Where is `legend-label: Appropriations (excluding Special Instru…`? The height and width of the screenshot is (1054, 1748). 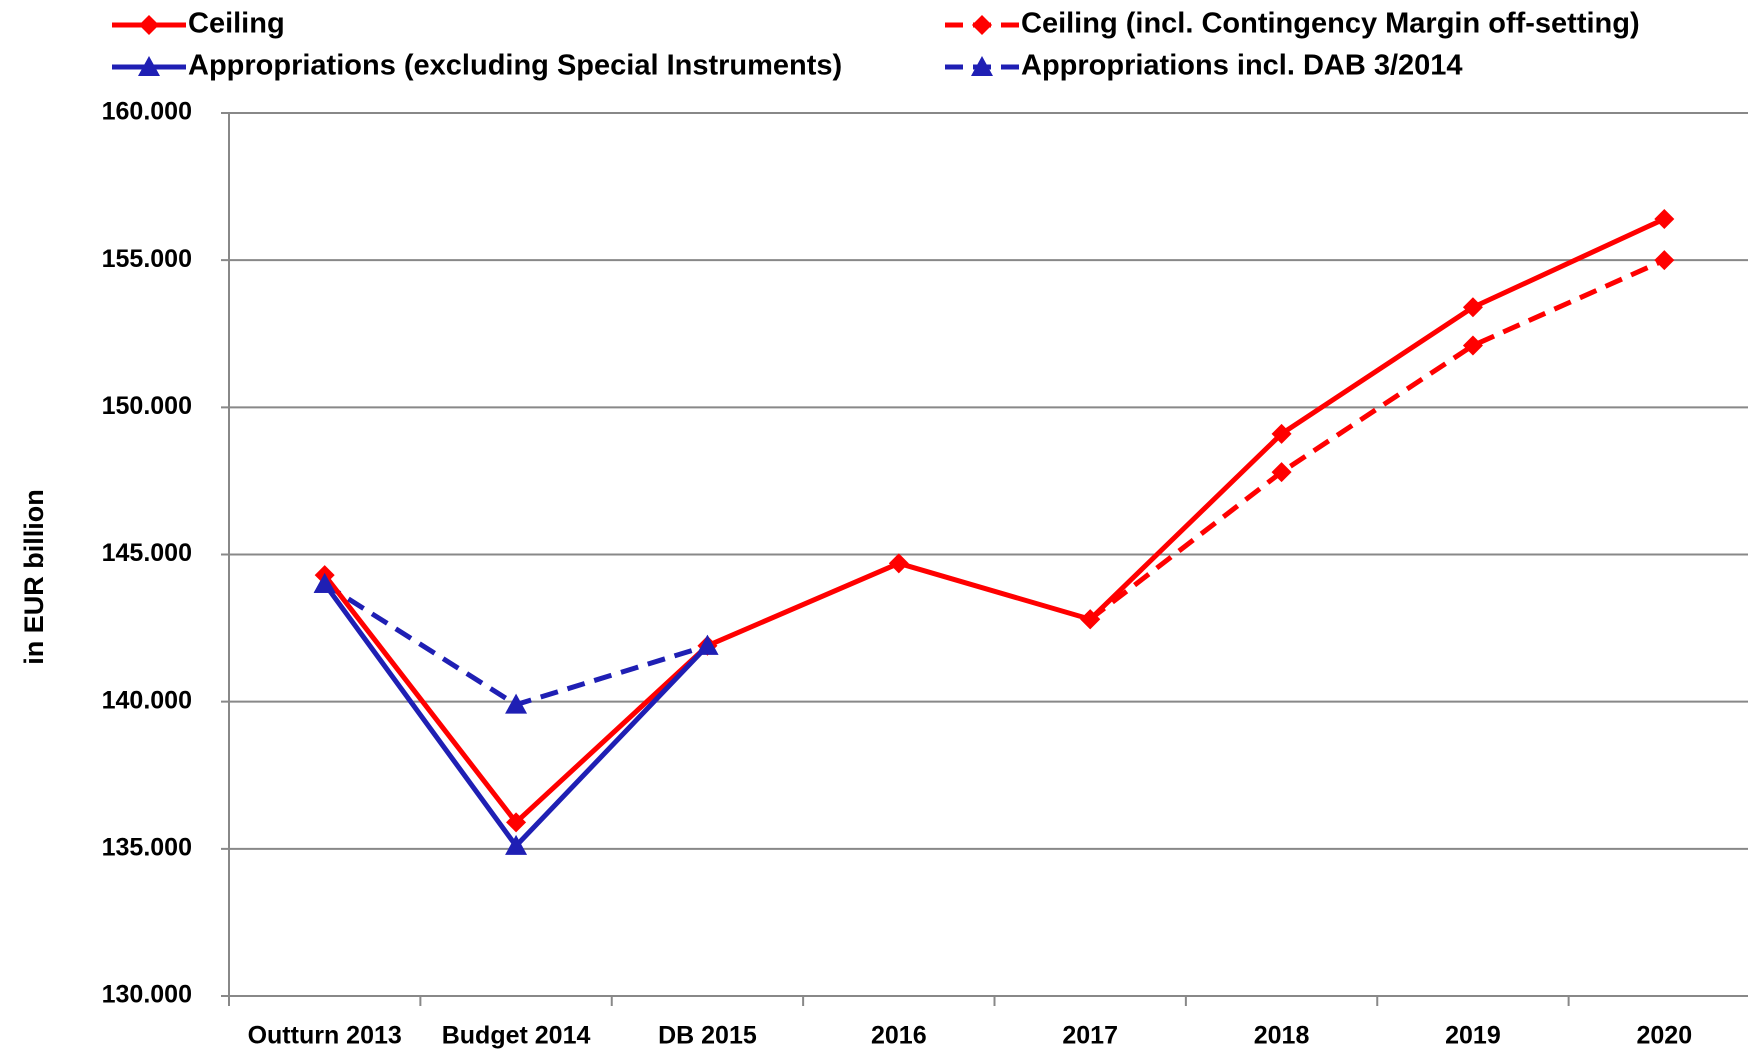
legend-label: Appropriations (excluding Special Instru… is located at coordinates (515, 66).